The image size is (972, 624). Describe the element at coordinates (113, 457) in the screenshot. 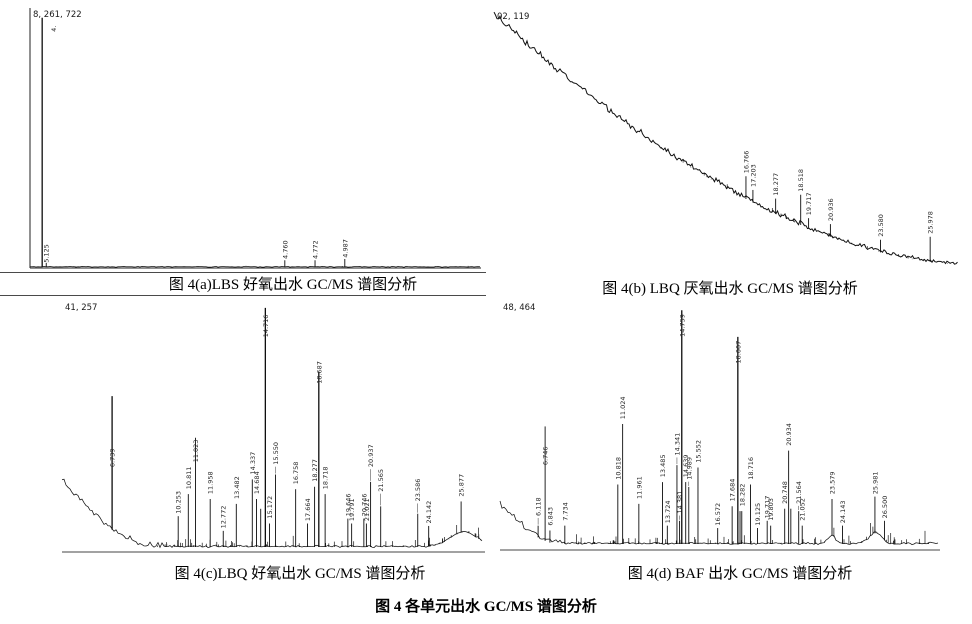

I see `peak-label: 6.739` at that location.